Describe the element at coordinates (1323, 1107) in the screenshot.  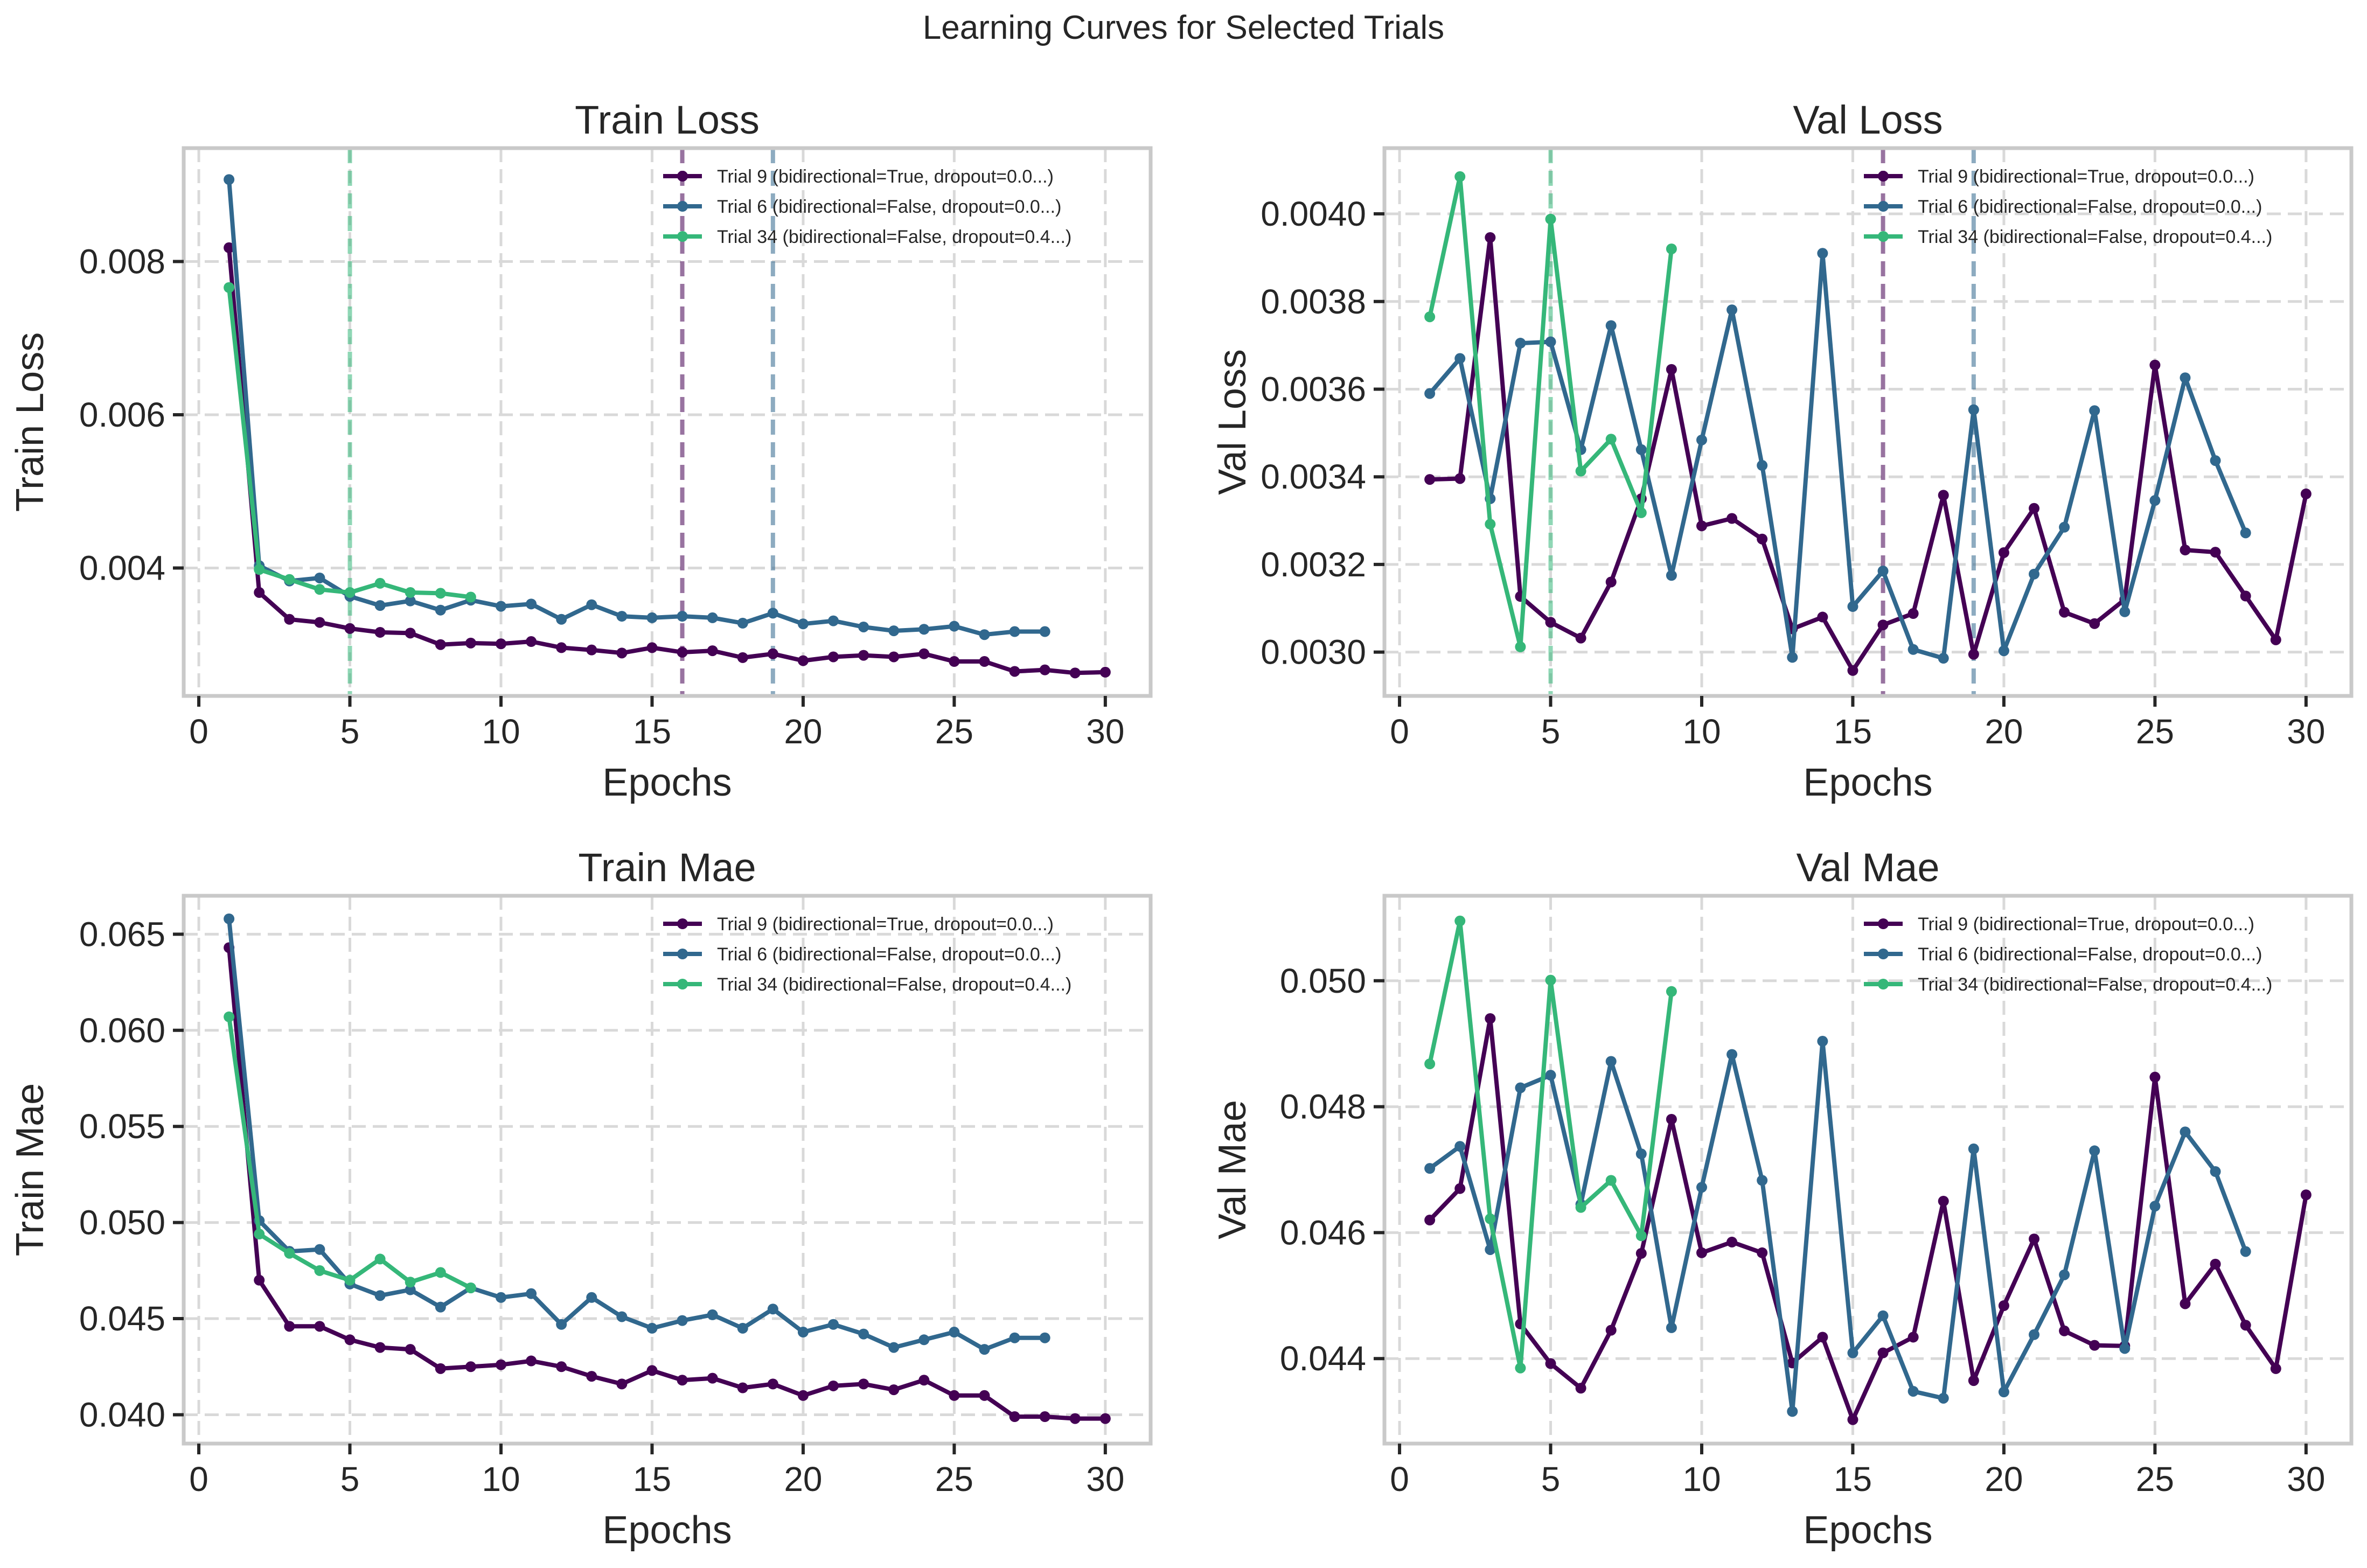
I see `y-tick-label: 0.048` at that location.